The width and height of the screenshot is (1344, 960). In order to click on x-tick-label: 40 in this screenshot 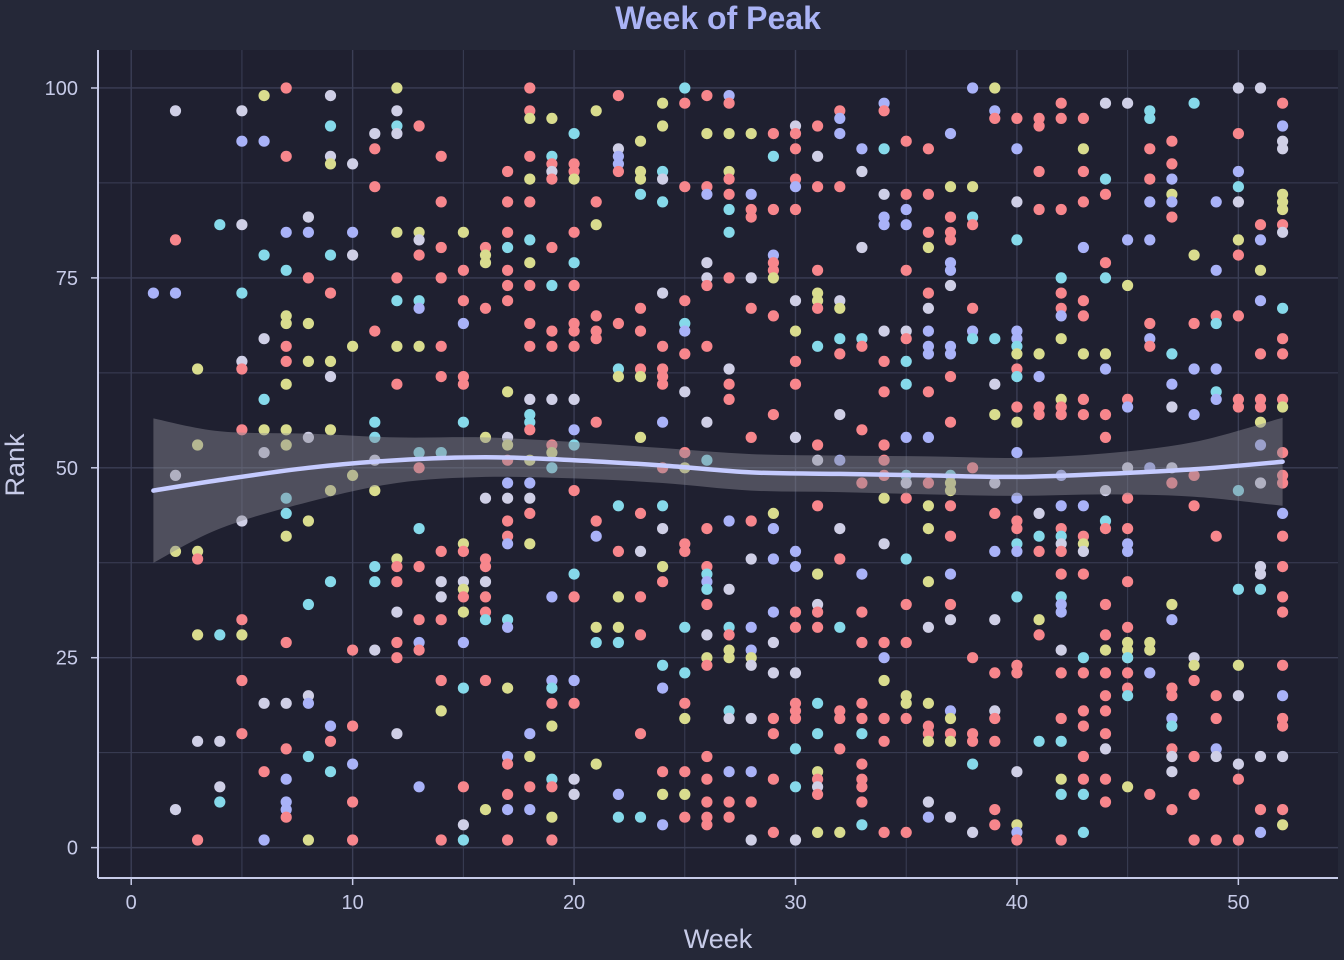, I will do `click(1017, 903)`.